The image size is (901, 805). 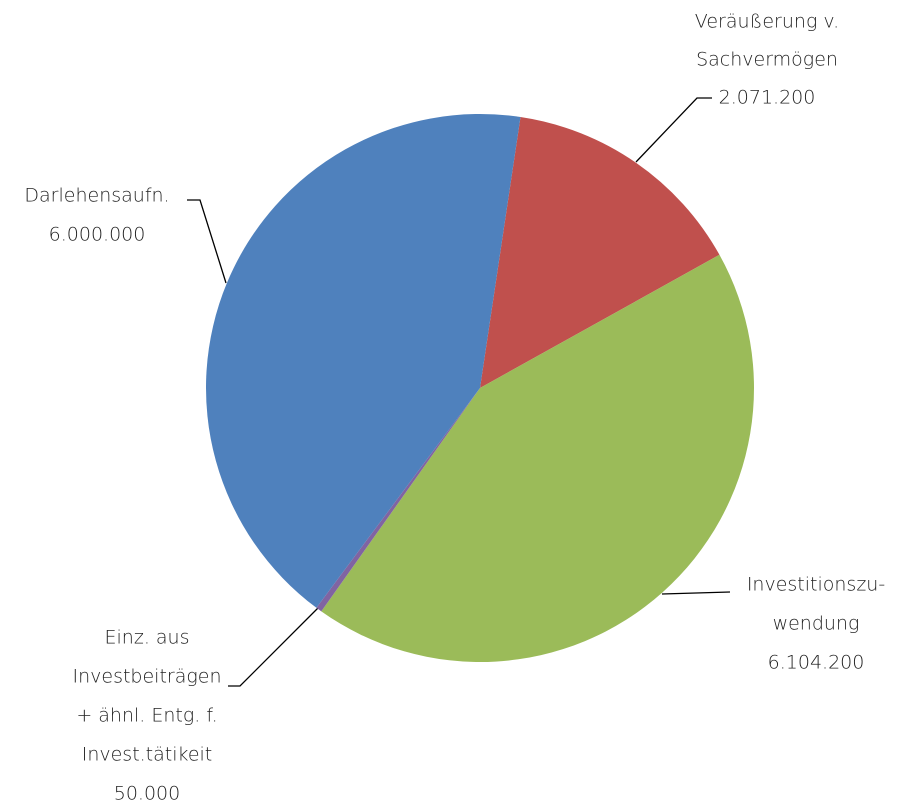 I want to click on category-label: Darlehensaufn., so click(x=96, y=196).